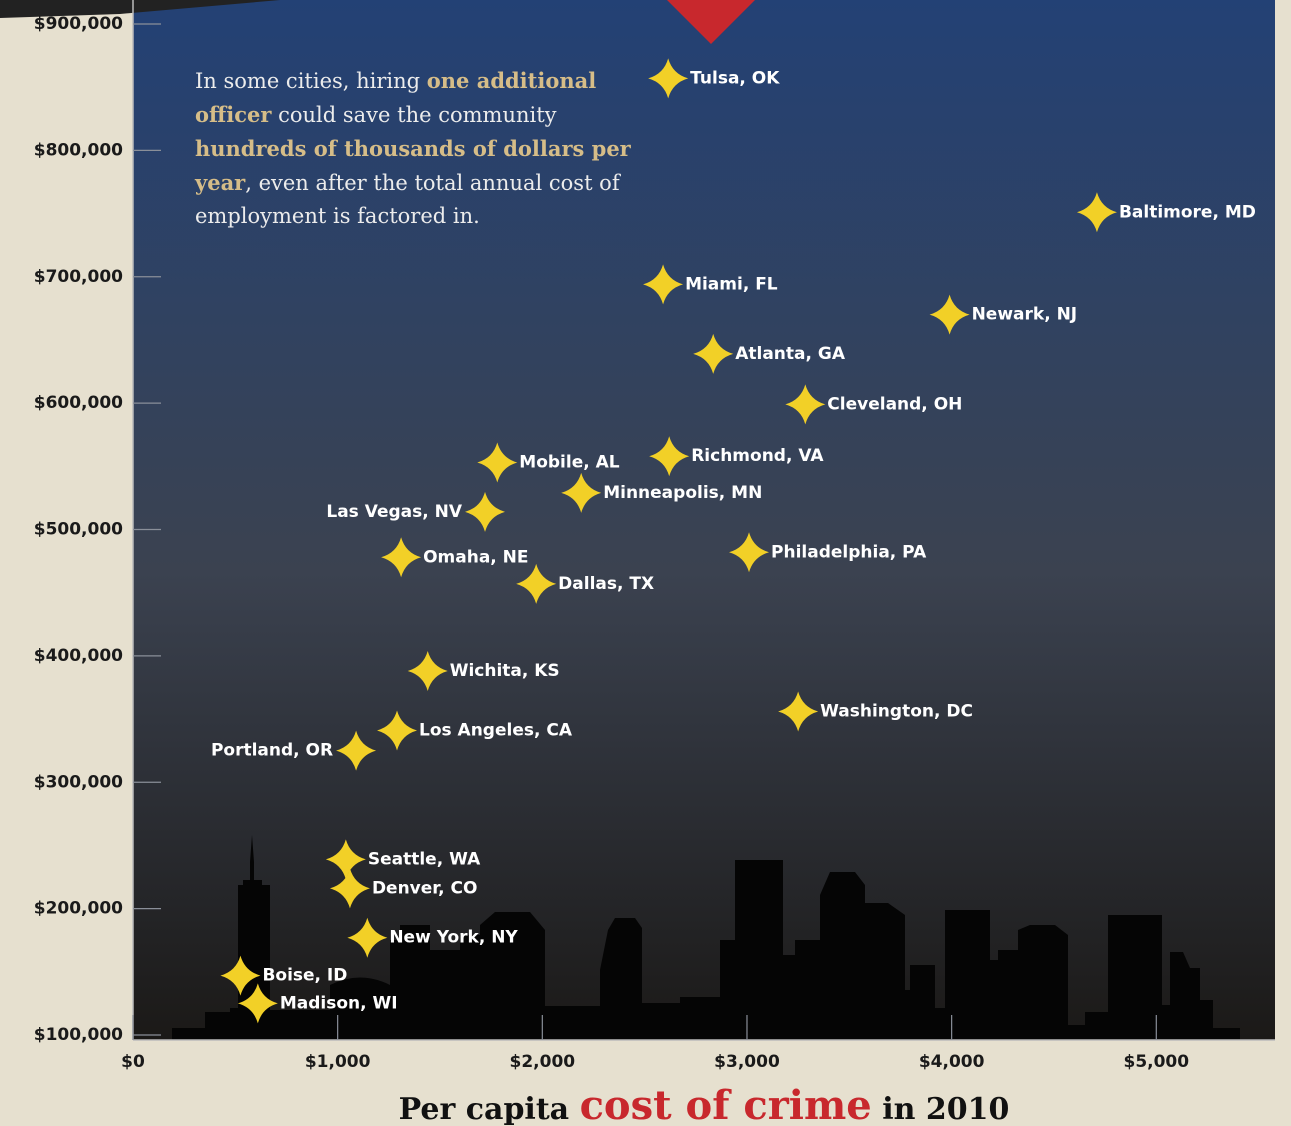  Describe the element at coordinates (272, 751) in the screenshot. I see `point-label: Portland, OR` at that location.